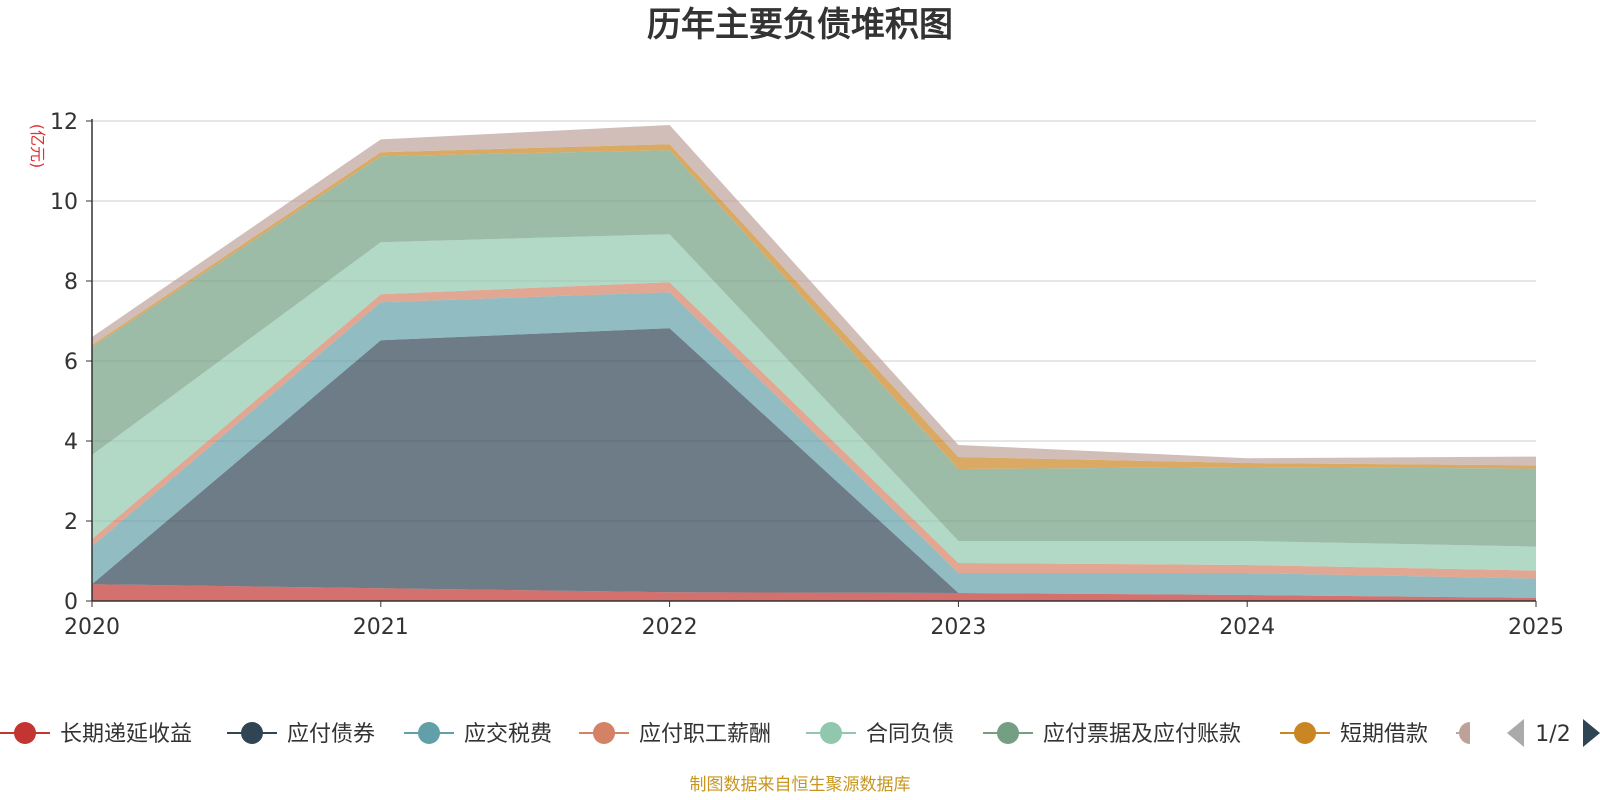  Describe the element at coordinates (64, 122) in the screenshot. I see `y-tick-label: 12` at that location.